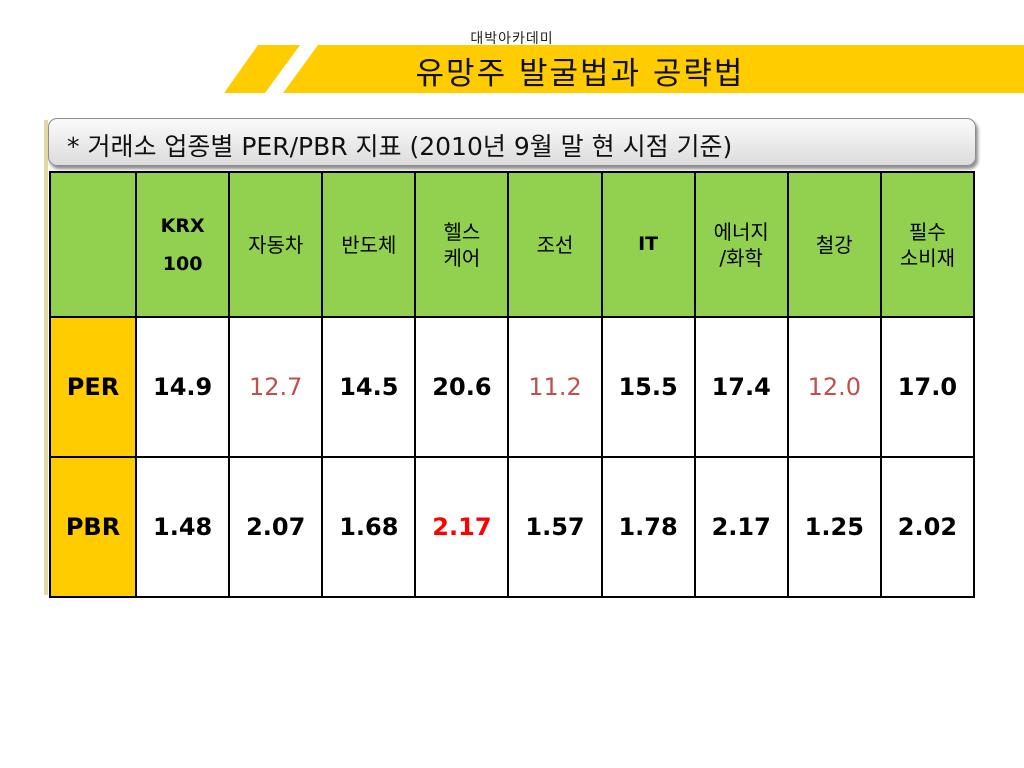 The height and width of the screenshot is (768, 1024). I want to click on table-cell: 2.07, so click(276, 527).